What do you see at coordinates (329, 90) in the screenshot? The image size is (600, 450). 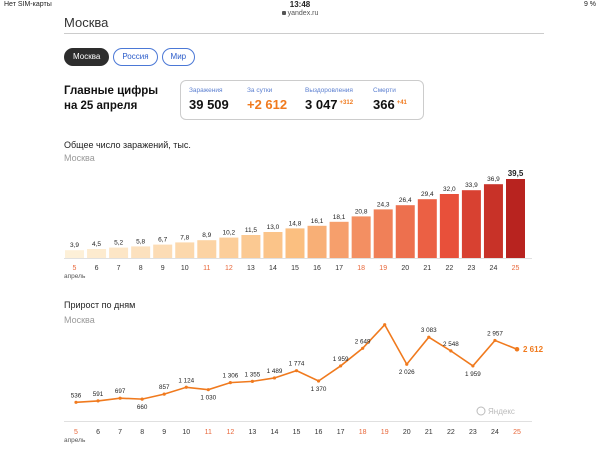 I see `stat-recovered-label: Выздоровления` at bounding box center [329, 90].